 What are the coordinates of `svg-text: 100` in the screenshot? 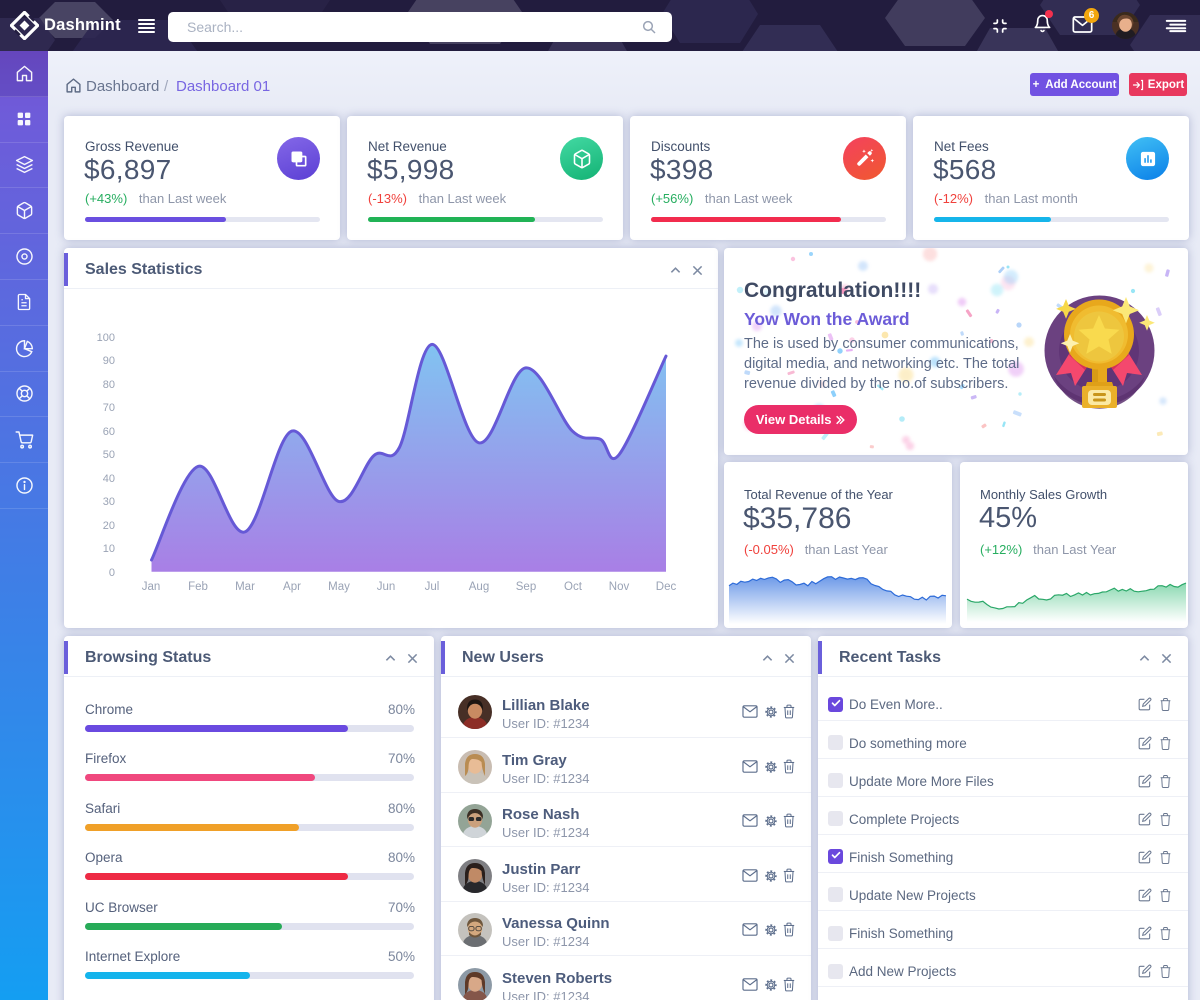 It's located at (106, 338).